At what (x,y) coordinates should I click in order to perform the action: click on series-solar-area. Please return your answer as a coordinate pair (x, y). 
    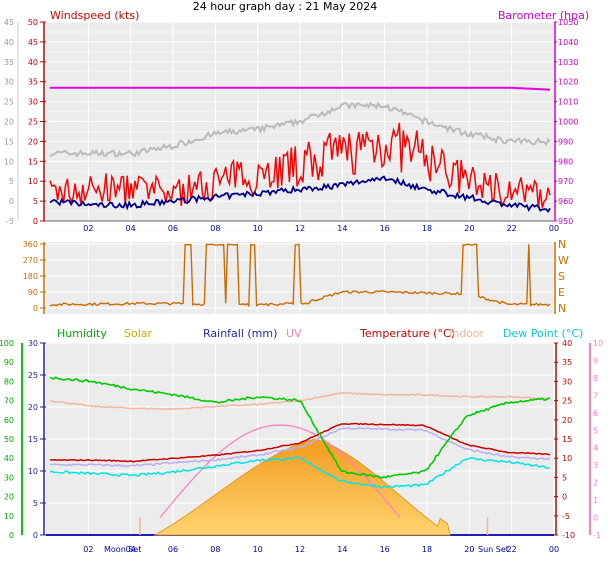
    Looking at the image, I should click on (302, 487).